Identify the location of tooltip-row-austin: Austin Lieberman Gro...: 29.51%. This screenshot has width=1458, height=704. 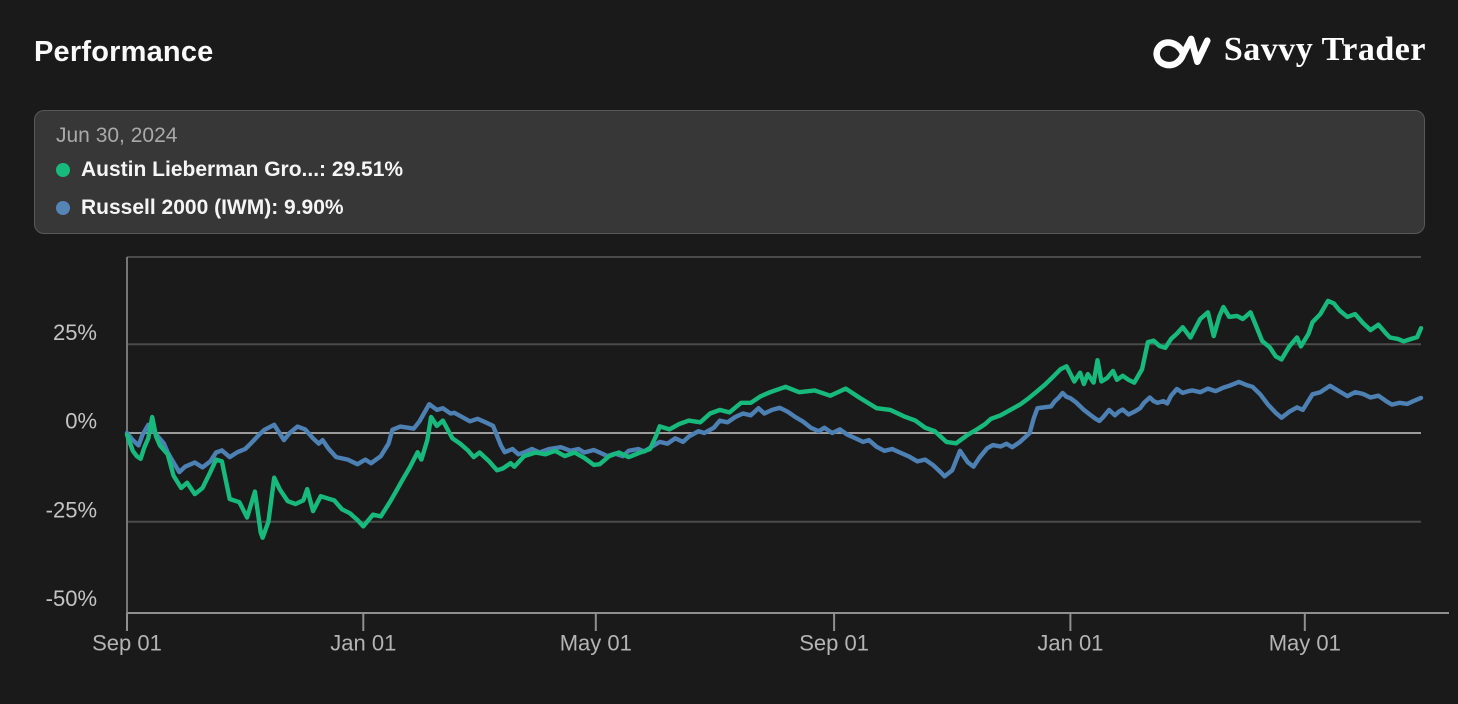
(730, 170).